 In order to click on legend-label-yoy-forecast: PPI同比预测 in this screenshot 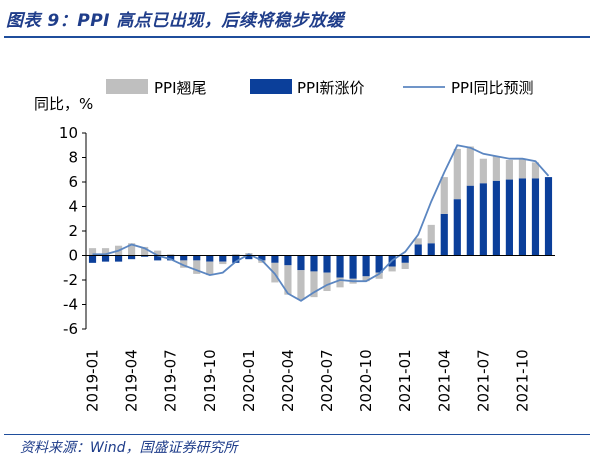, I will do `click(492, 88)`.